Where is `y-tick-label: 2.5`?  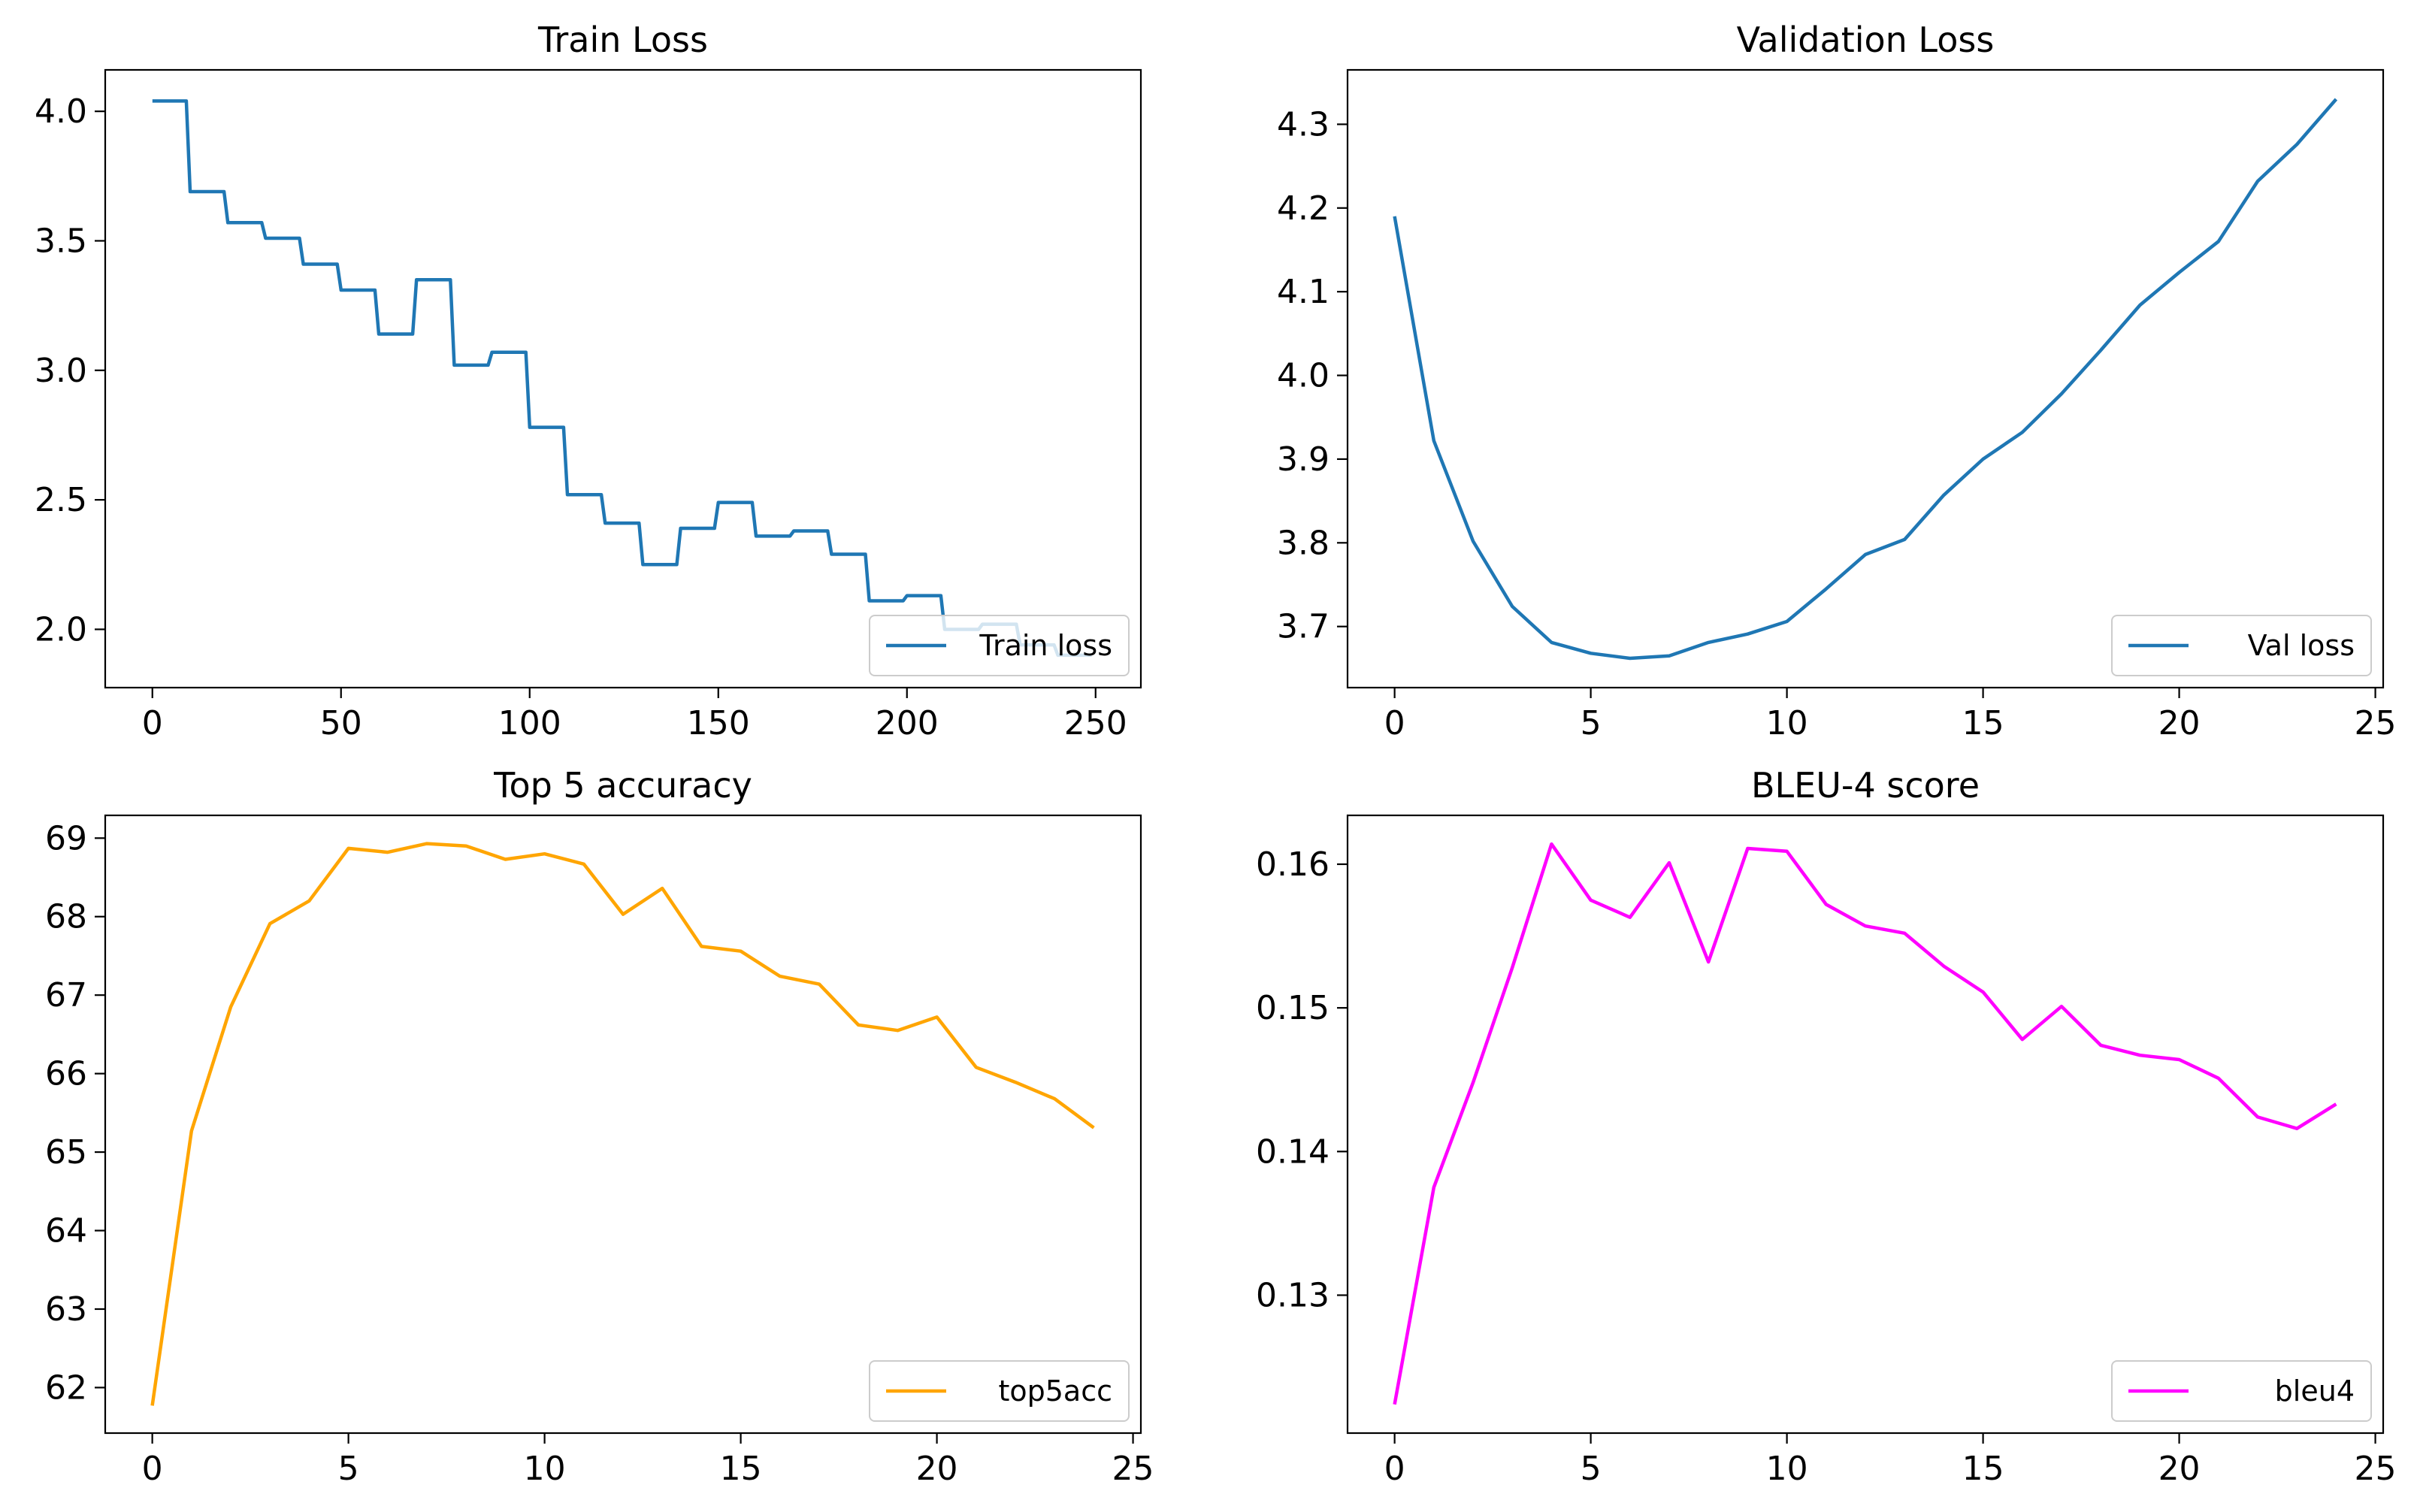
y-tick-label: 2.5 is located at coordinates (61, 500).